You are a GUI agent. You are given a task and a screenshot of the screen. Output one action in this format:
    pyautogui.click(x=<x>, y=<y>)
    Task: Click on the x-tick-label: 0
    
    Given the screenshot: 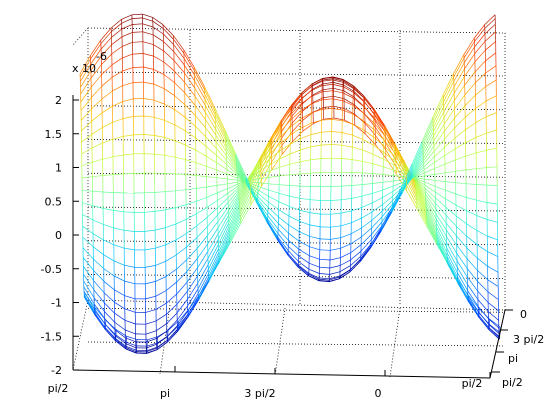 What is the action you would take?
    pyautogui.click(x=378, y=393)
    